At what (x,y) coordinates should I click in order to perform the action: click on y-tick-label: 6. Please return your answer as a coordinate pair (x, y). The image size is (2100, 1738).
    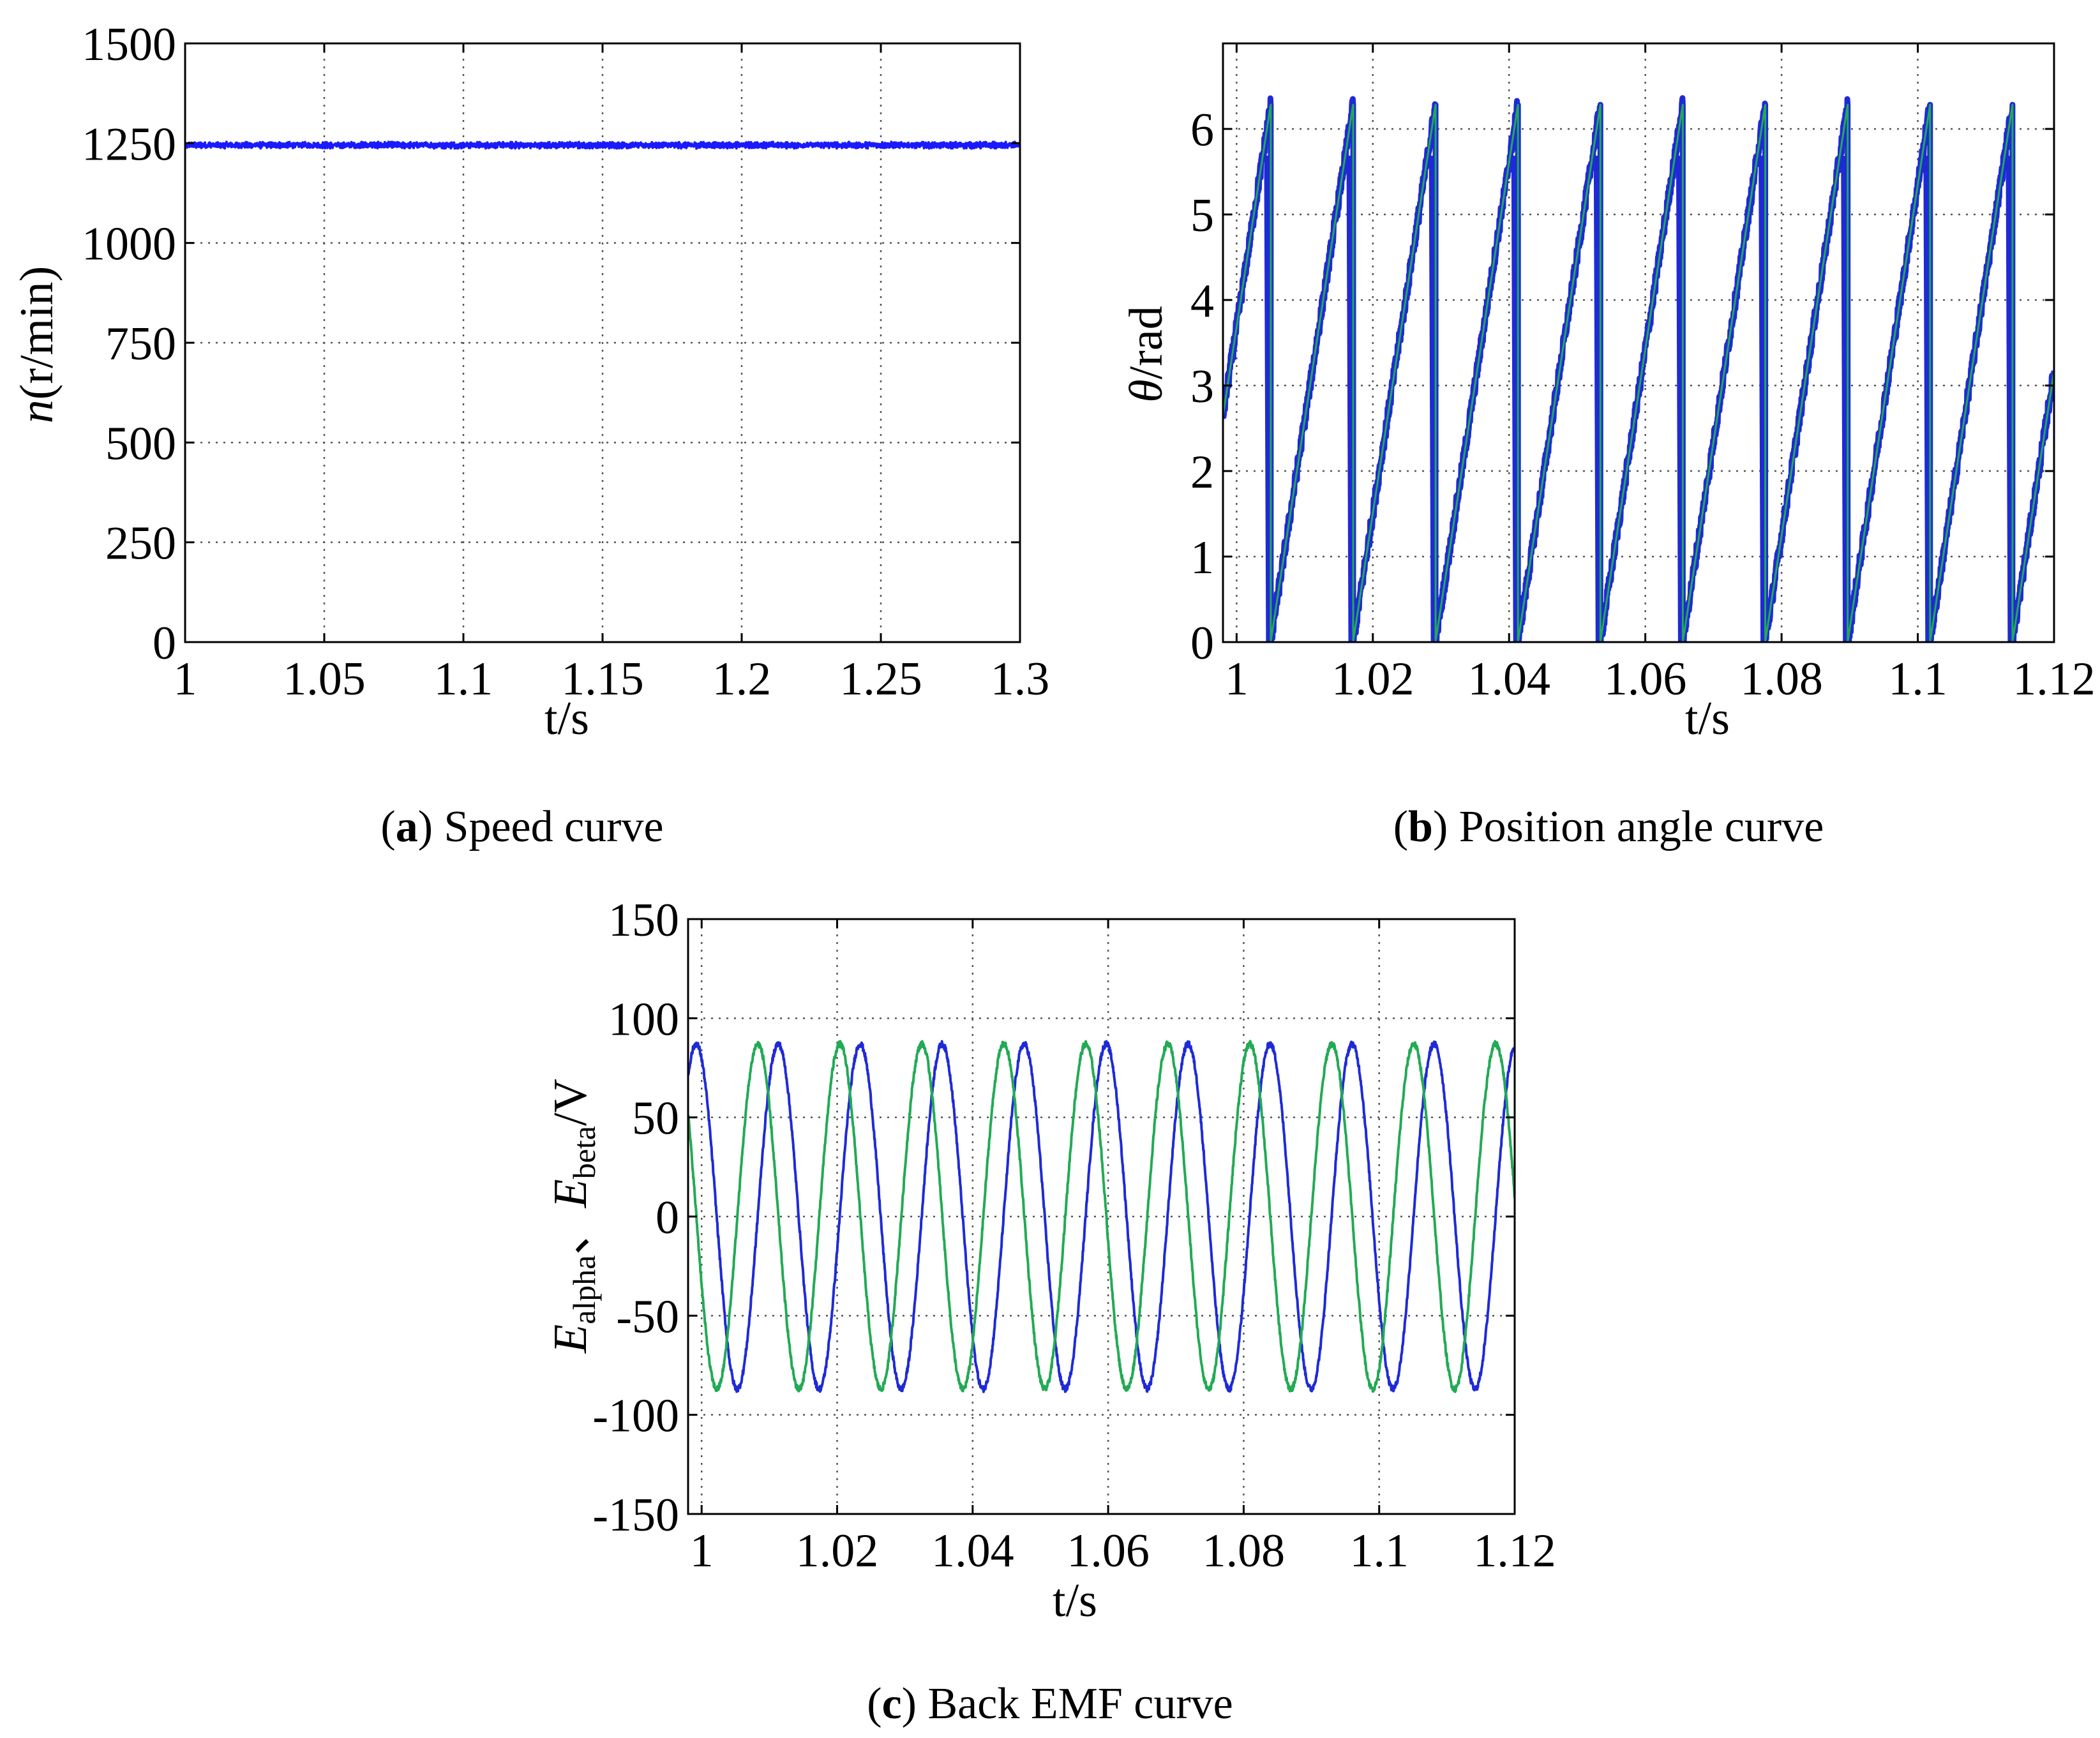
    Looking at the image, I should click on (1202, 130).